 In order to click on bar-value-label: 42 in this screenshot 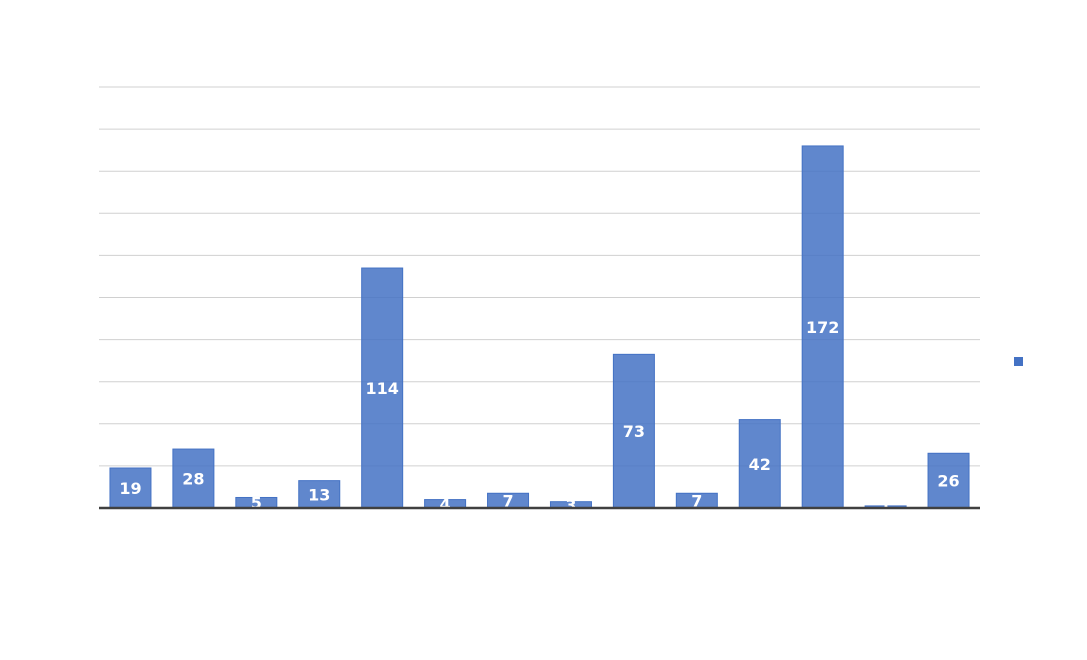, I will do `click(760, 464)`.